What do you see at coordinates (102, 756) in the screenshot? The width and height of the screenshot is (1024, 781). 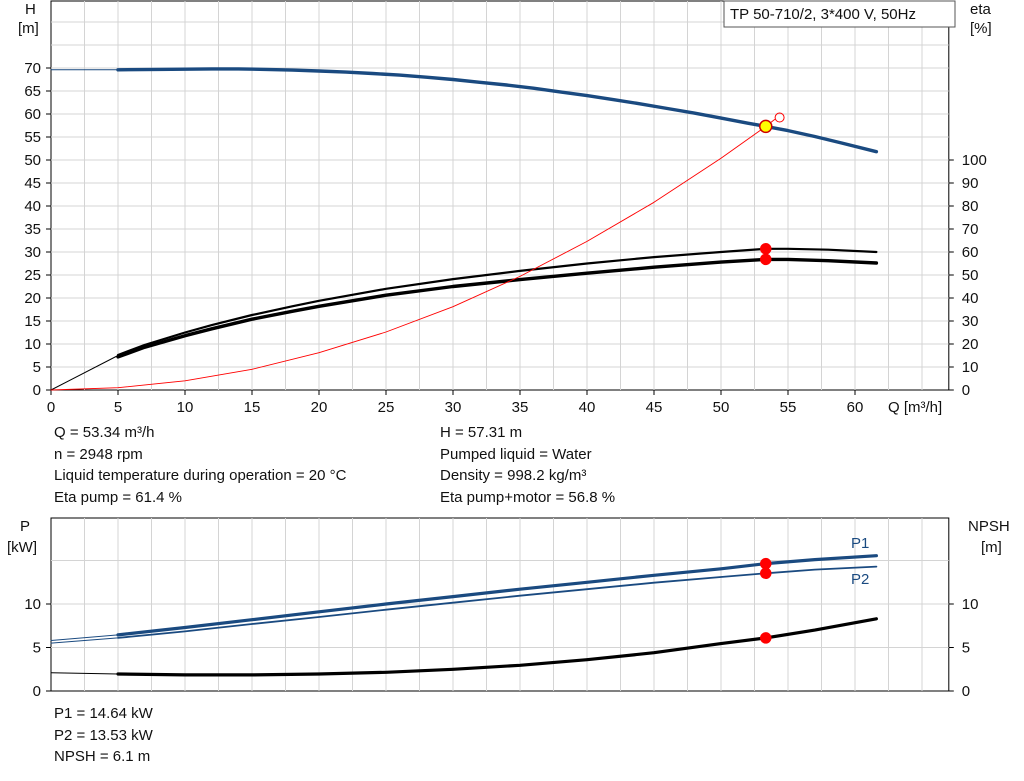 I see `readout-npsh: NPSH = 6.1 m` at bounding box center [102, 756].